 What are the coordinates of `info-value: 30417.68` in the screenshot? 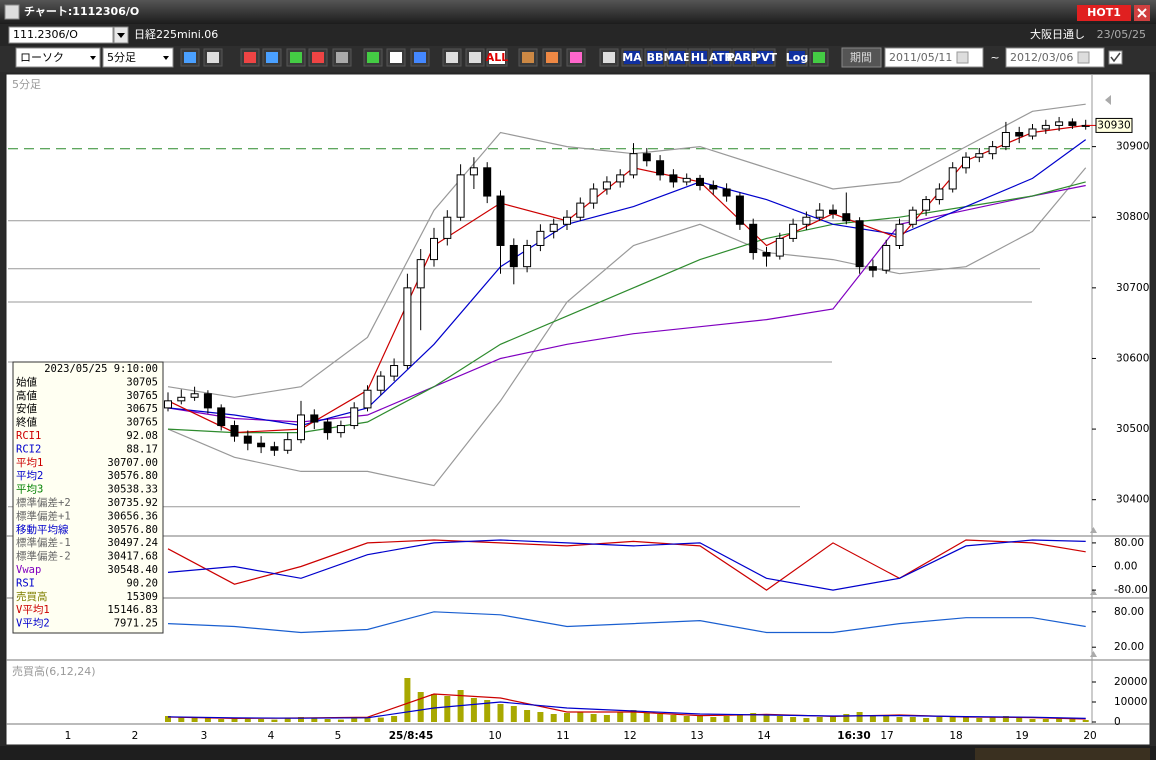 It's located at (132, 557).